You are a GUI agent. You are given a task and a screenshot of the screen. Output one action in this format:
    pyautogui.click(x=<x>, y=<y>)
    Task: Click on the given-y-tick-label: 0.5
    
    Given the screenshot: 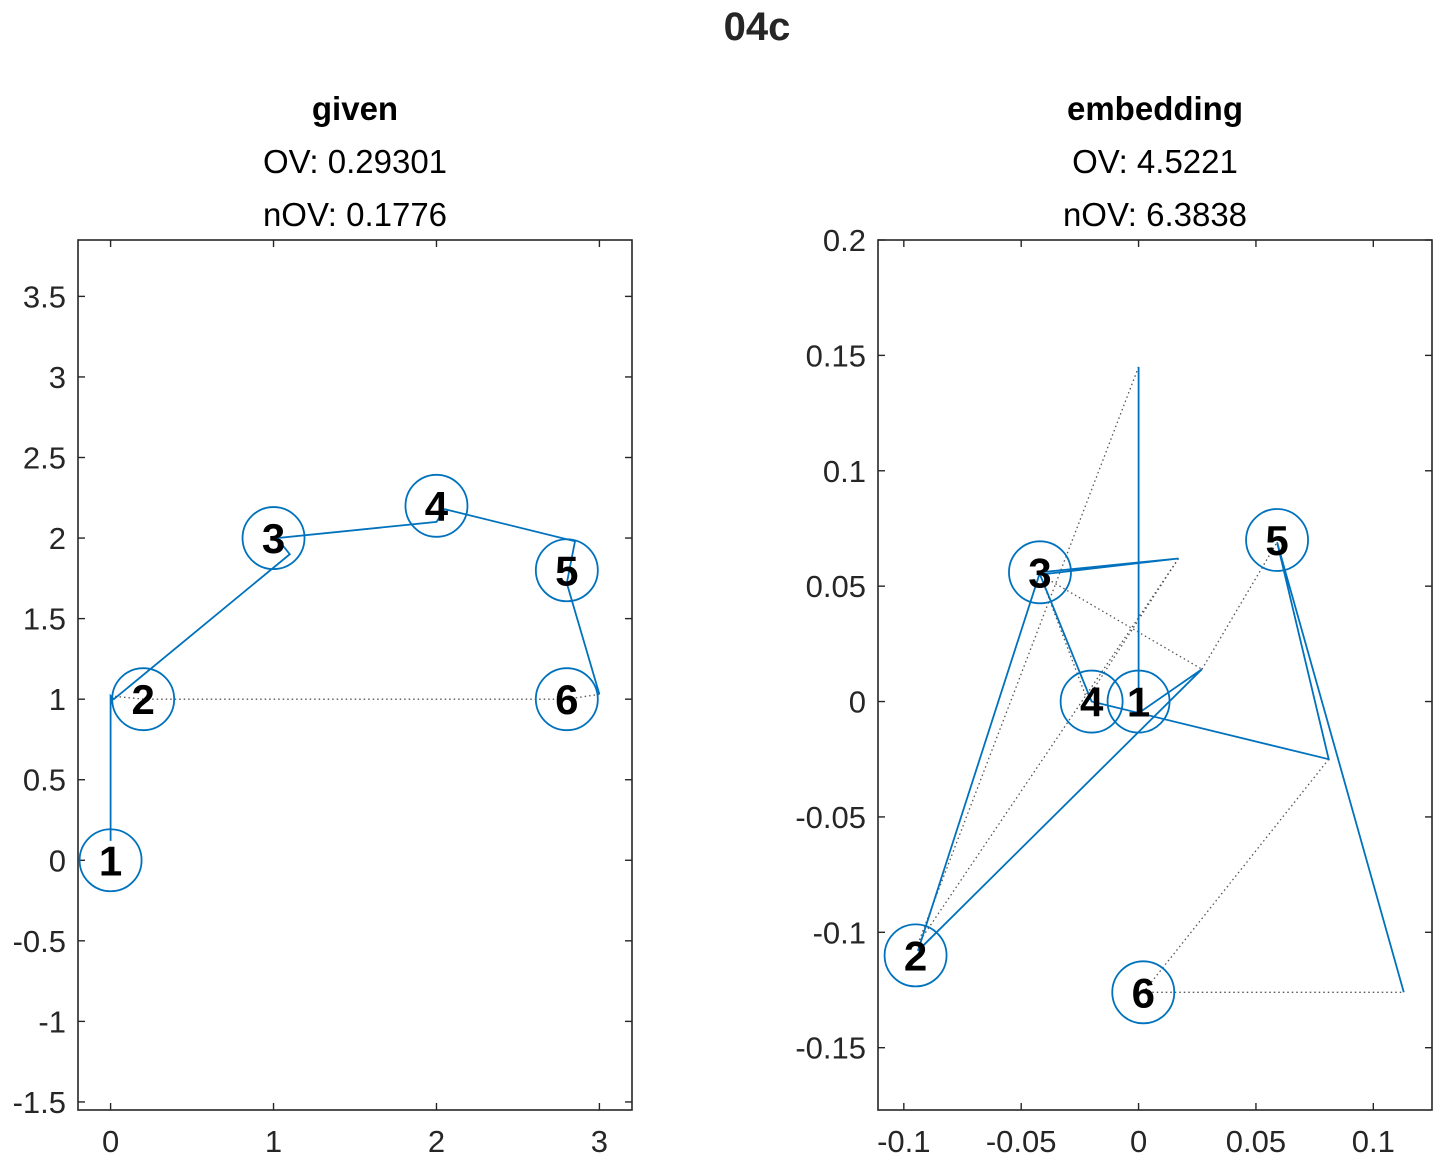 What is the action you would take?
    pyautogui.click(x=44, y=780)
    